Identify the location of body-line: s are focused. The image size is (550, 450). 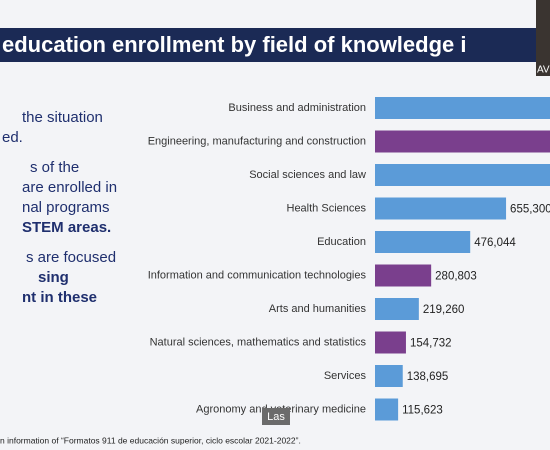
(71, 257).